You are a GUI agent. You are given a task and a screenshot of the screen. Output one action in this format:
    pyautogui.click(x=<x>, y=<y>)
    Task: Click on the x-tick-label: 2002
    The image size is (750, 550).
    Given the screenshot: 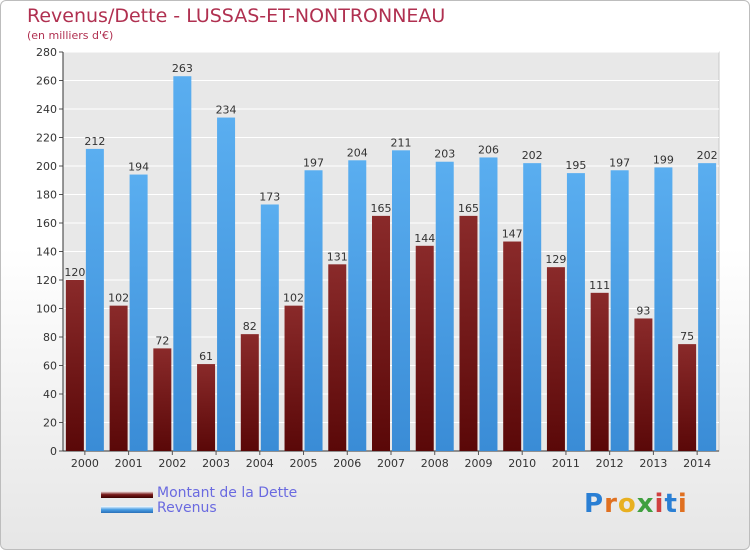 What is the action you would take?
    pyautogui.click(x=172, y=463)
    